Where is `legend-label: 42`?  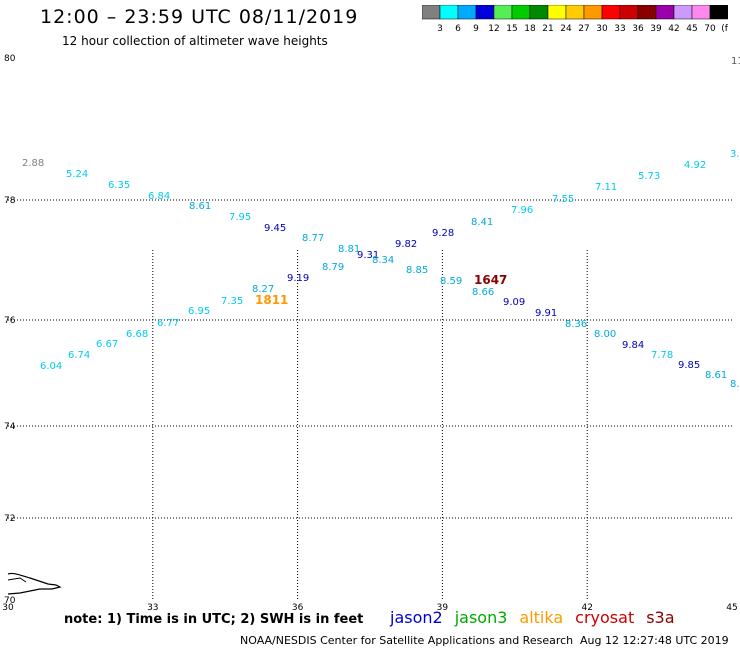
legend-label: 42 is located at coordinates (673, 29).